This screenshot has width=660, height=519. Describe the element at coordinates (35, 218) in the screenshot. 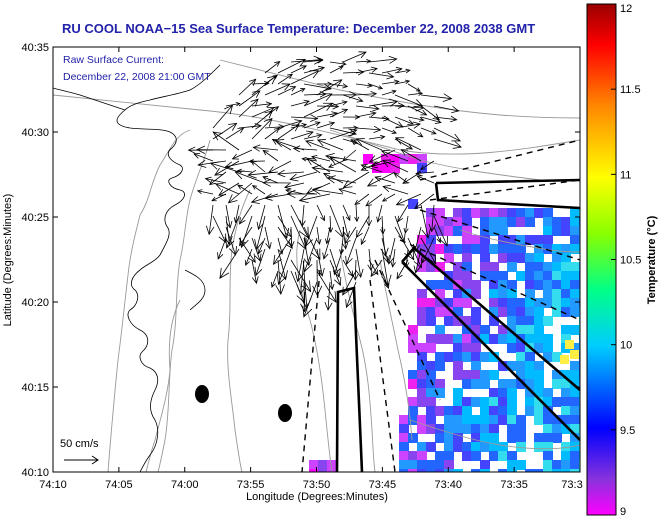

I see `y-tick-label: 40:25` at that location.